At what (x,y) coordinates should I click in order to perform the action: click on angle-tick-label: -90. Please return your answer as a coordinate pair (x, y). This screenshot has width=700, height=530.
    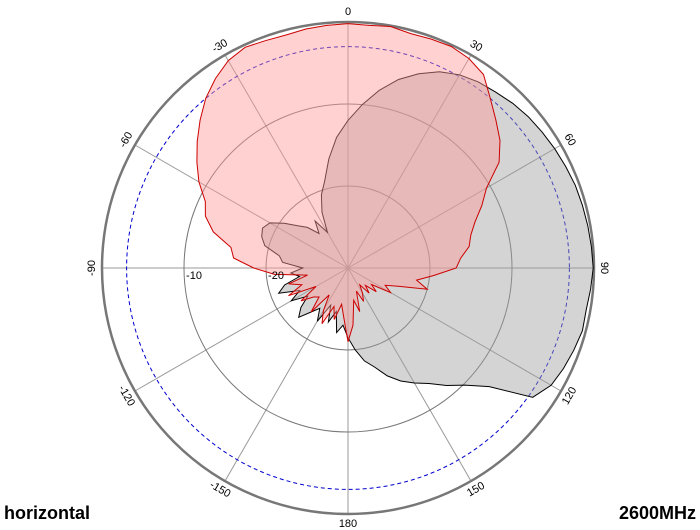
    Looking at the image, I should click on (92, 268).